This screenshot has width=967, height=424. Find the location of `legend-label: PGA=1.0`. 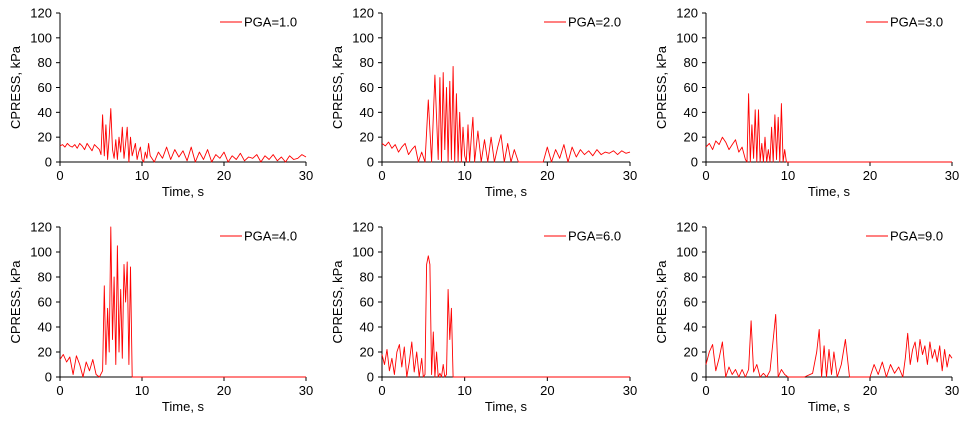

legend-label: PGA=1.0 is located at coordinates (270, 22).